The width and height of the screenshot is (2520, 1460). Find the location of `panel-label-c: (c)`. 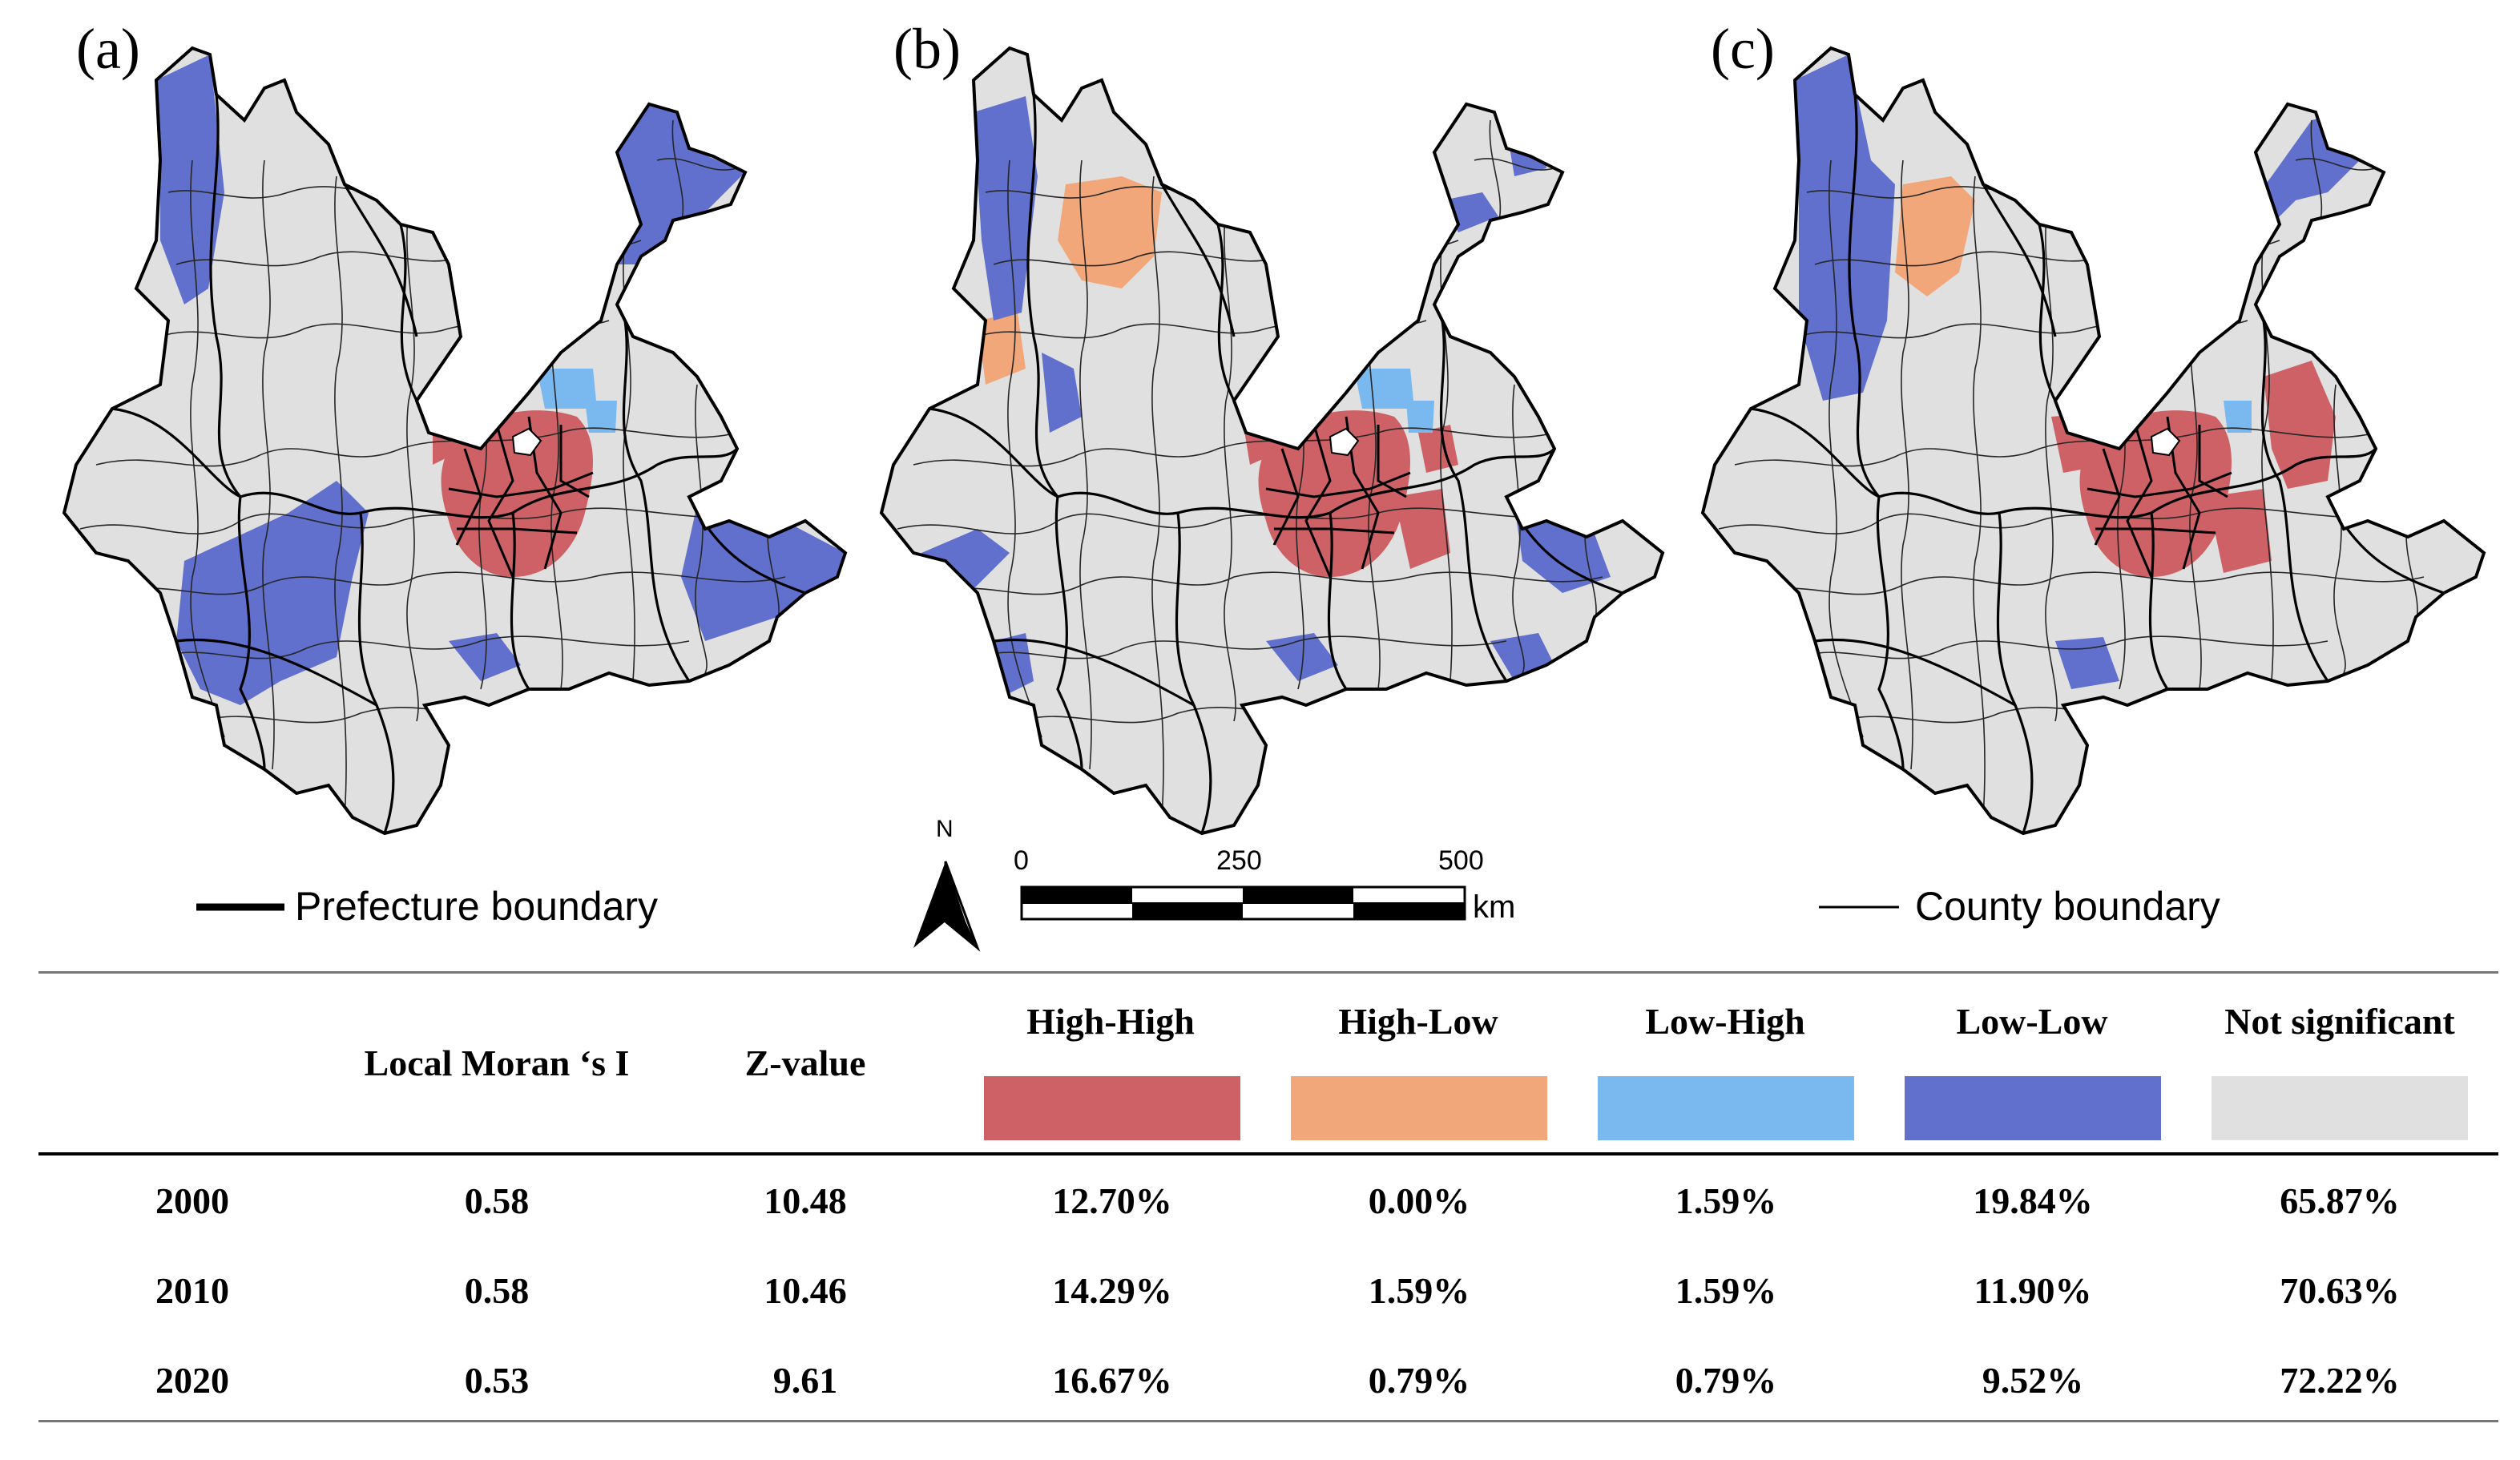

panel-label-c: (c) is located at coordinates (1743, 49).